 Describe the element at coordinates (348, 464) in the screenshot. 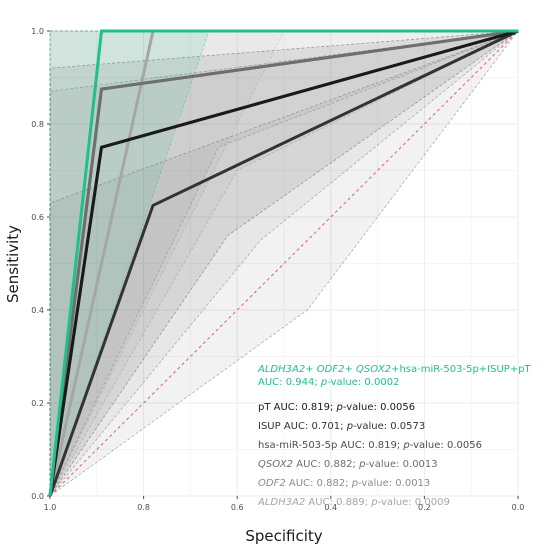

I see `legend-entry-5: QSOX2 AUC: 0.882; p-value: 0.0013` at that location.